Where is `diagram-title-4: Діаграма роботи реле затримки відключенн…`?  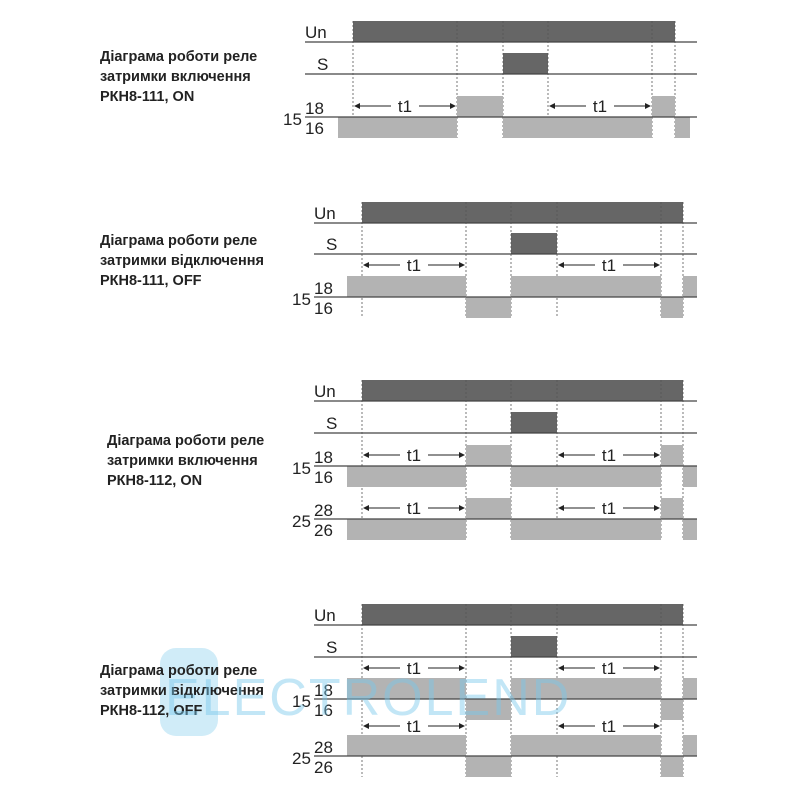
diagram-title-4: Діаграма роботи реле затримки відключенн… is located at coordinates (182, 691).